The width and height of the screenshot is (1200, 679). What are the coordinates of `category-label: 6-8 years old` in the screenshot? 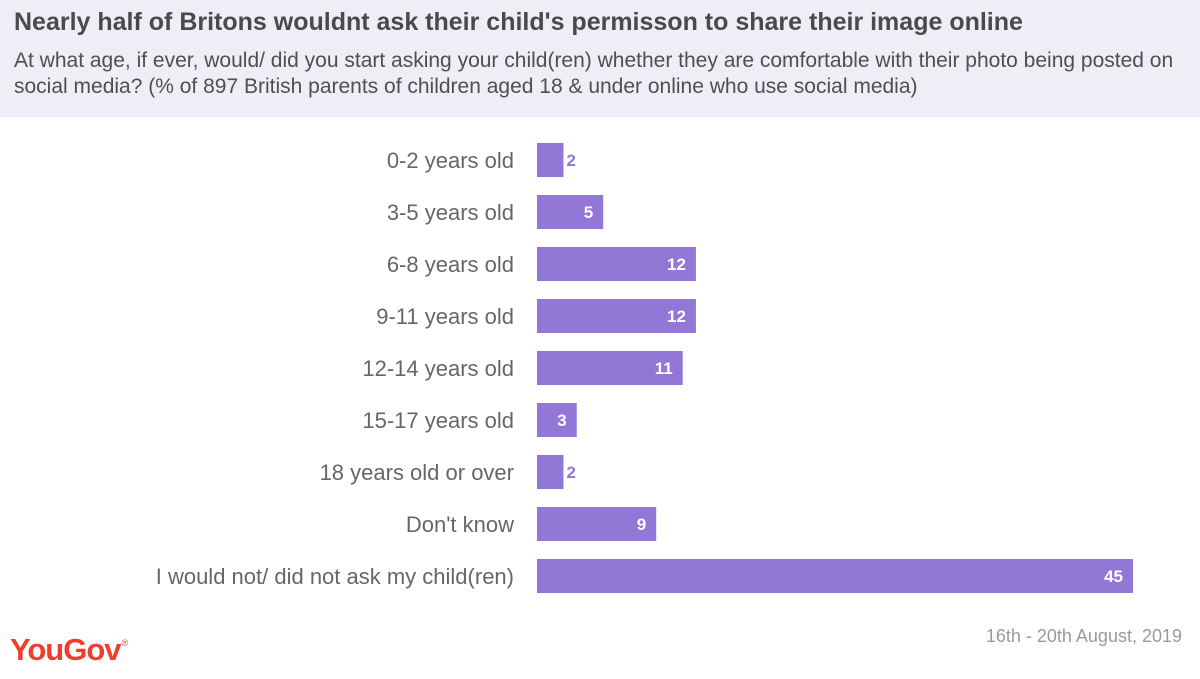 It's located at (450, 264).